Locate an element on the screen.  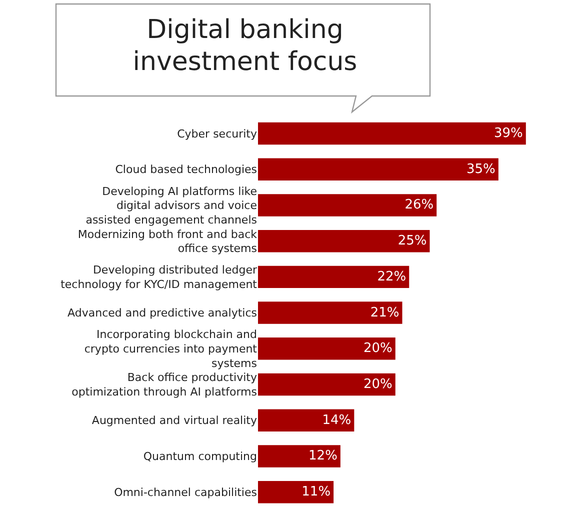
data-label: 14% is located at coordinates (337, 420).